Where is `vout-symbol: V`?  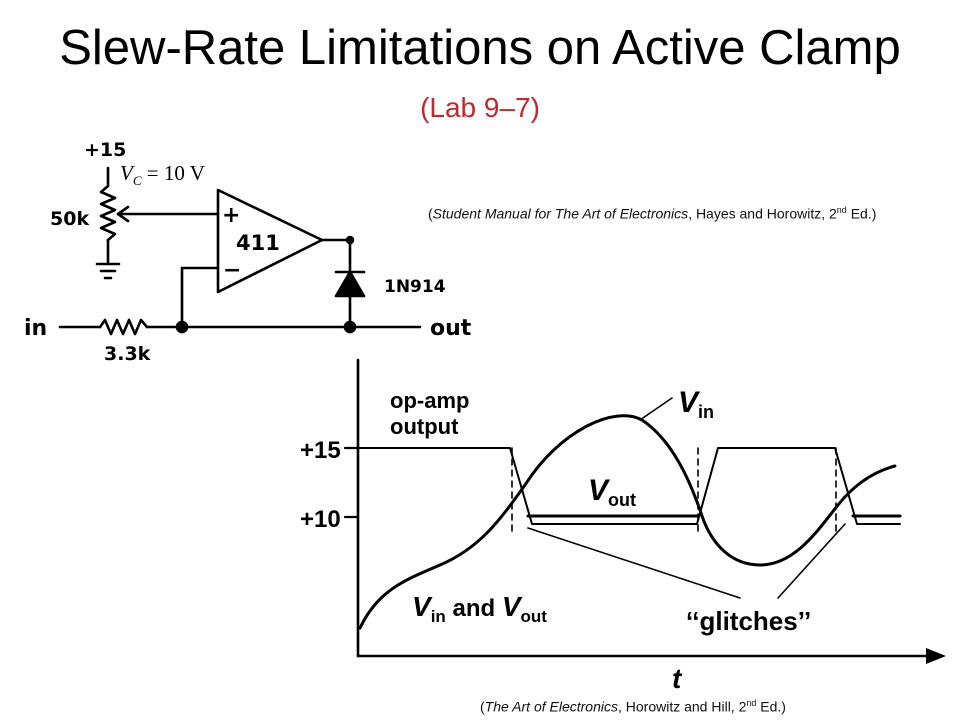 vout-symbol: V is located at coordinates (599, 490).